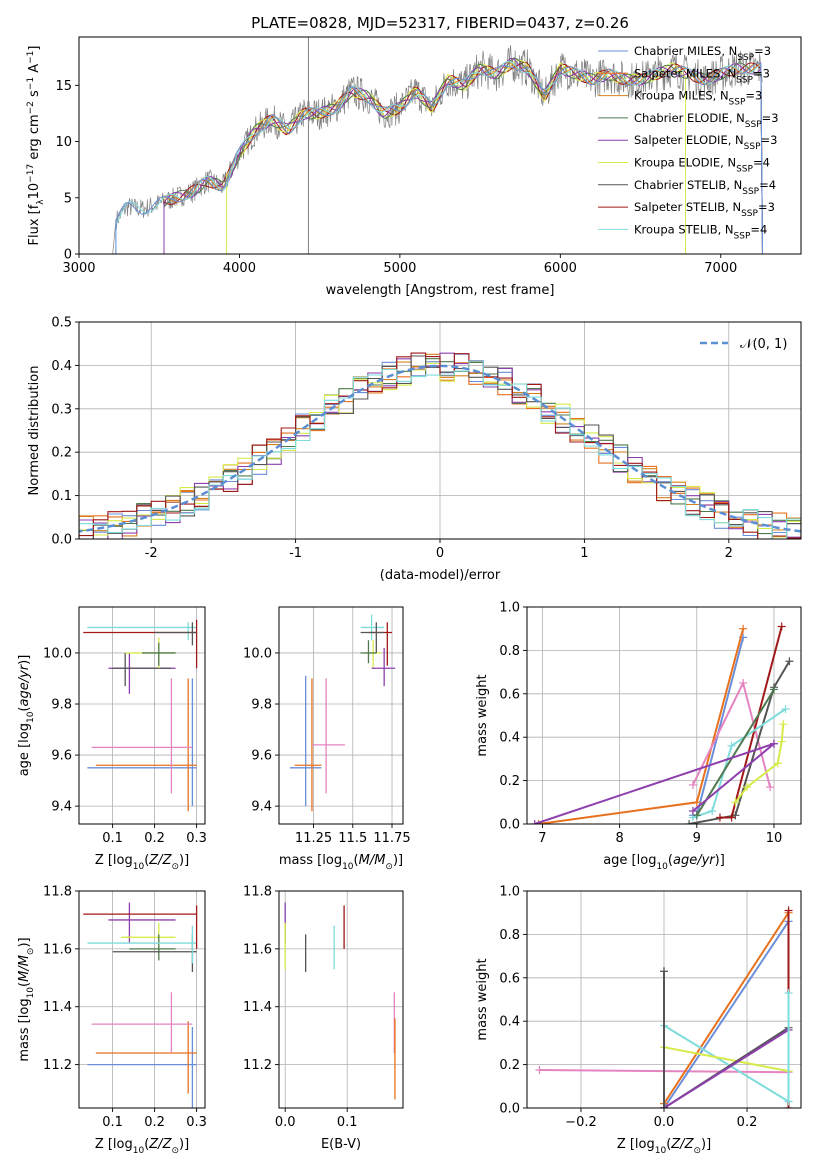 Image resolution: width=819 pixels, height=1170 pixels. I want to click on label-part: Chabrier STELIB, N, so click(688, 185).